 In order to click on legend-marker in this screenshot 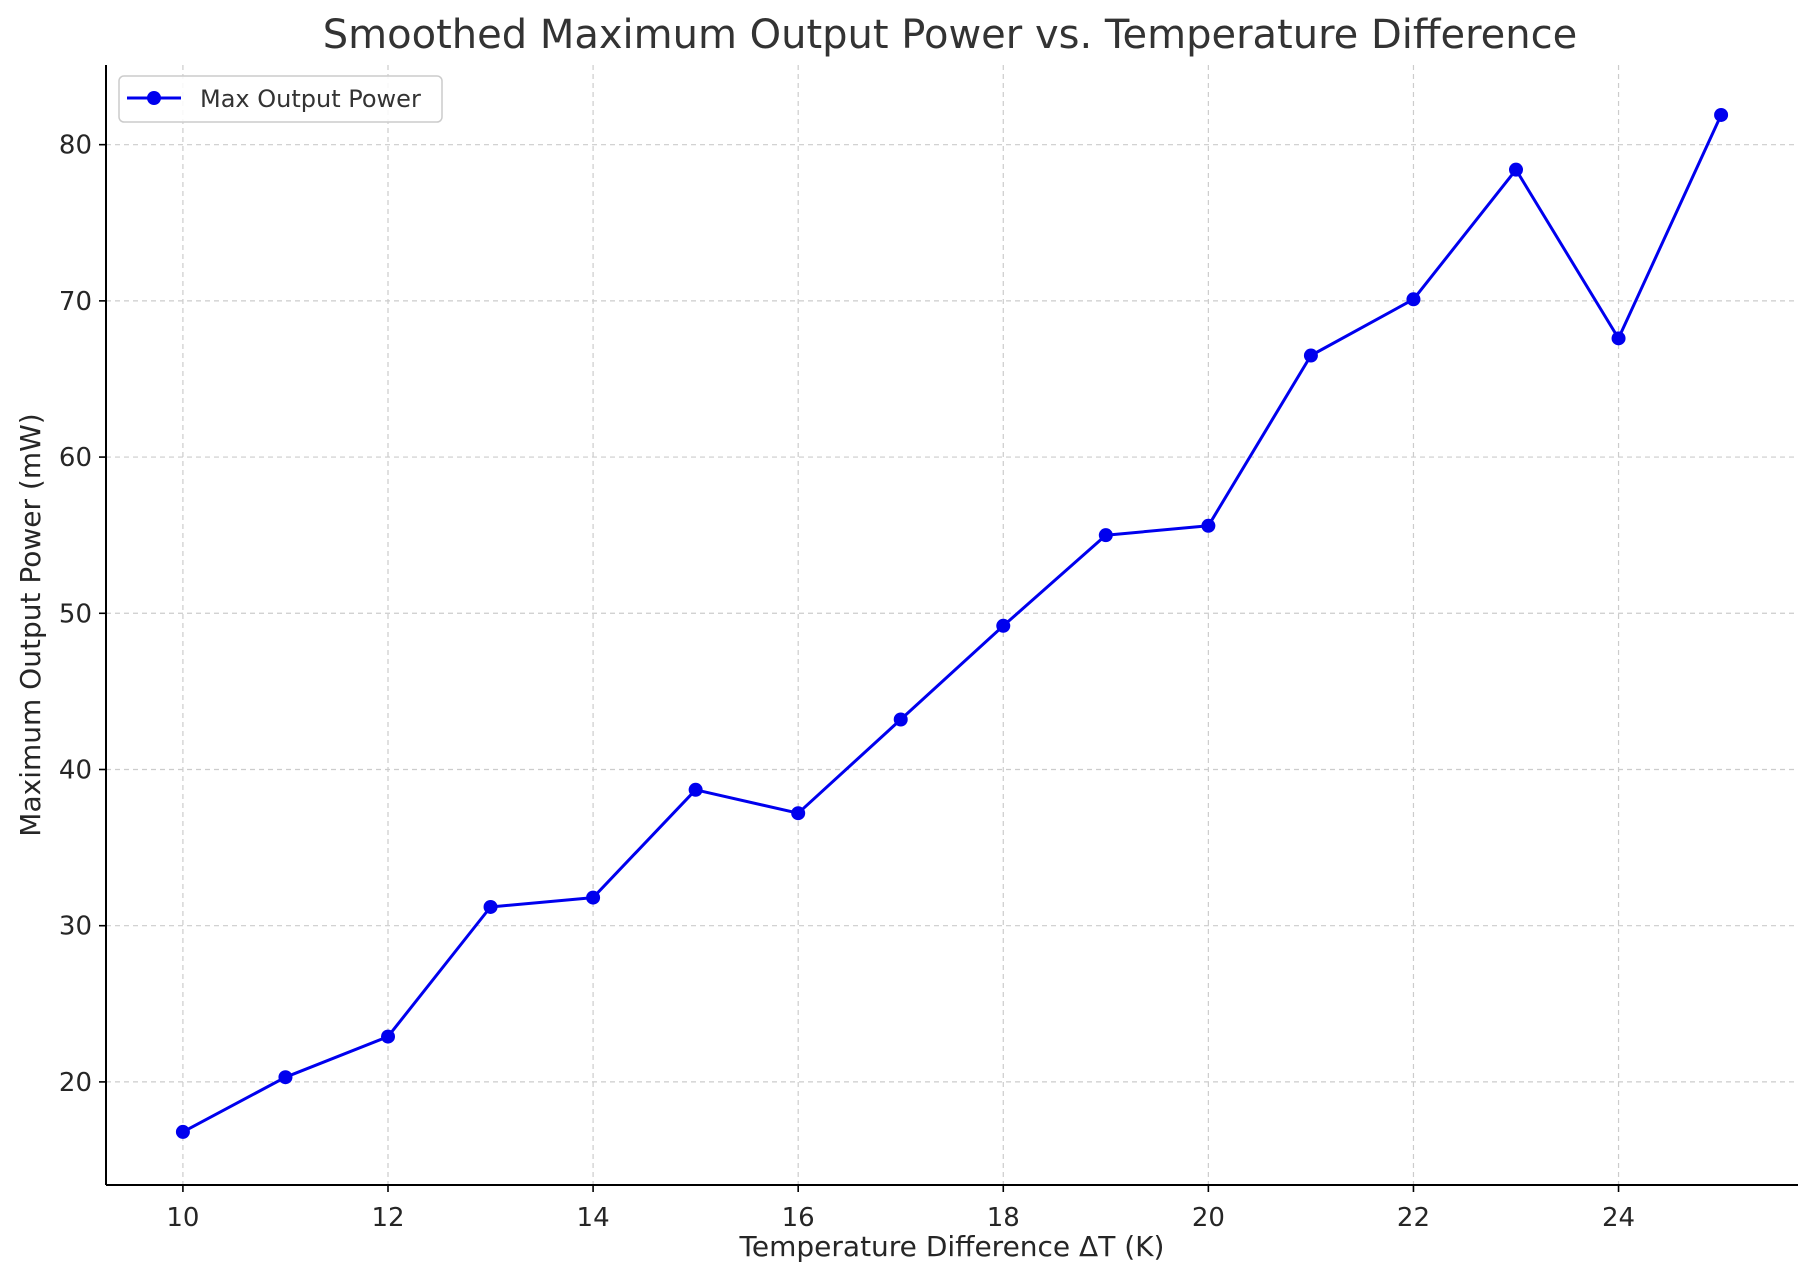, I will do `click(154, 98)`.